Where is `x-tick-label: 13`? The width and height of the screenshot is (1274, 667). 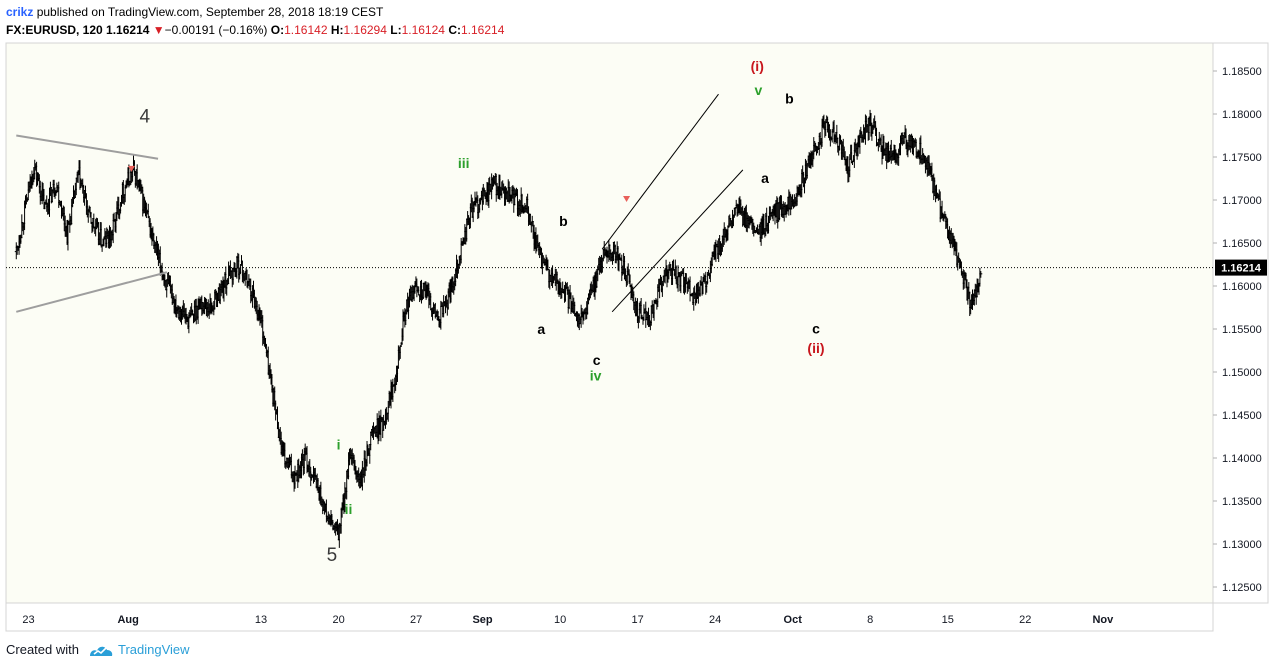 x-tick-label: 13 is located at coordinates (261, 620).